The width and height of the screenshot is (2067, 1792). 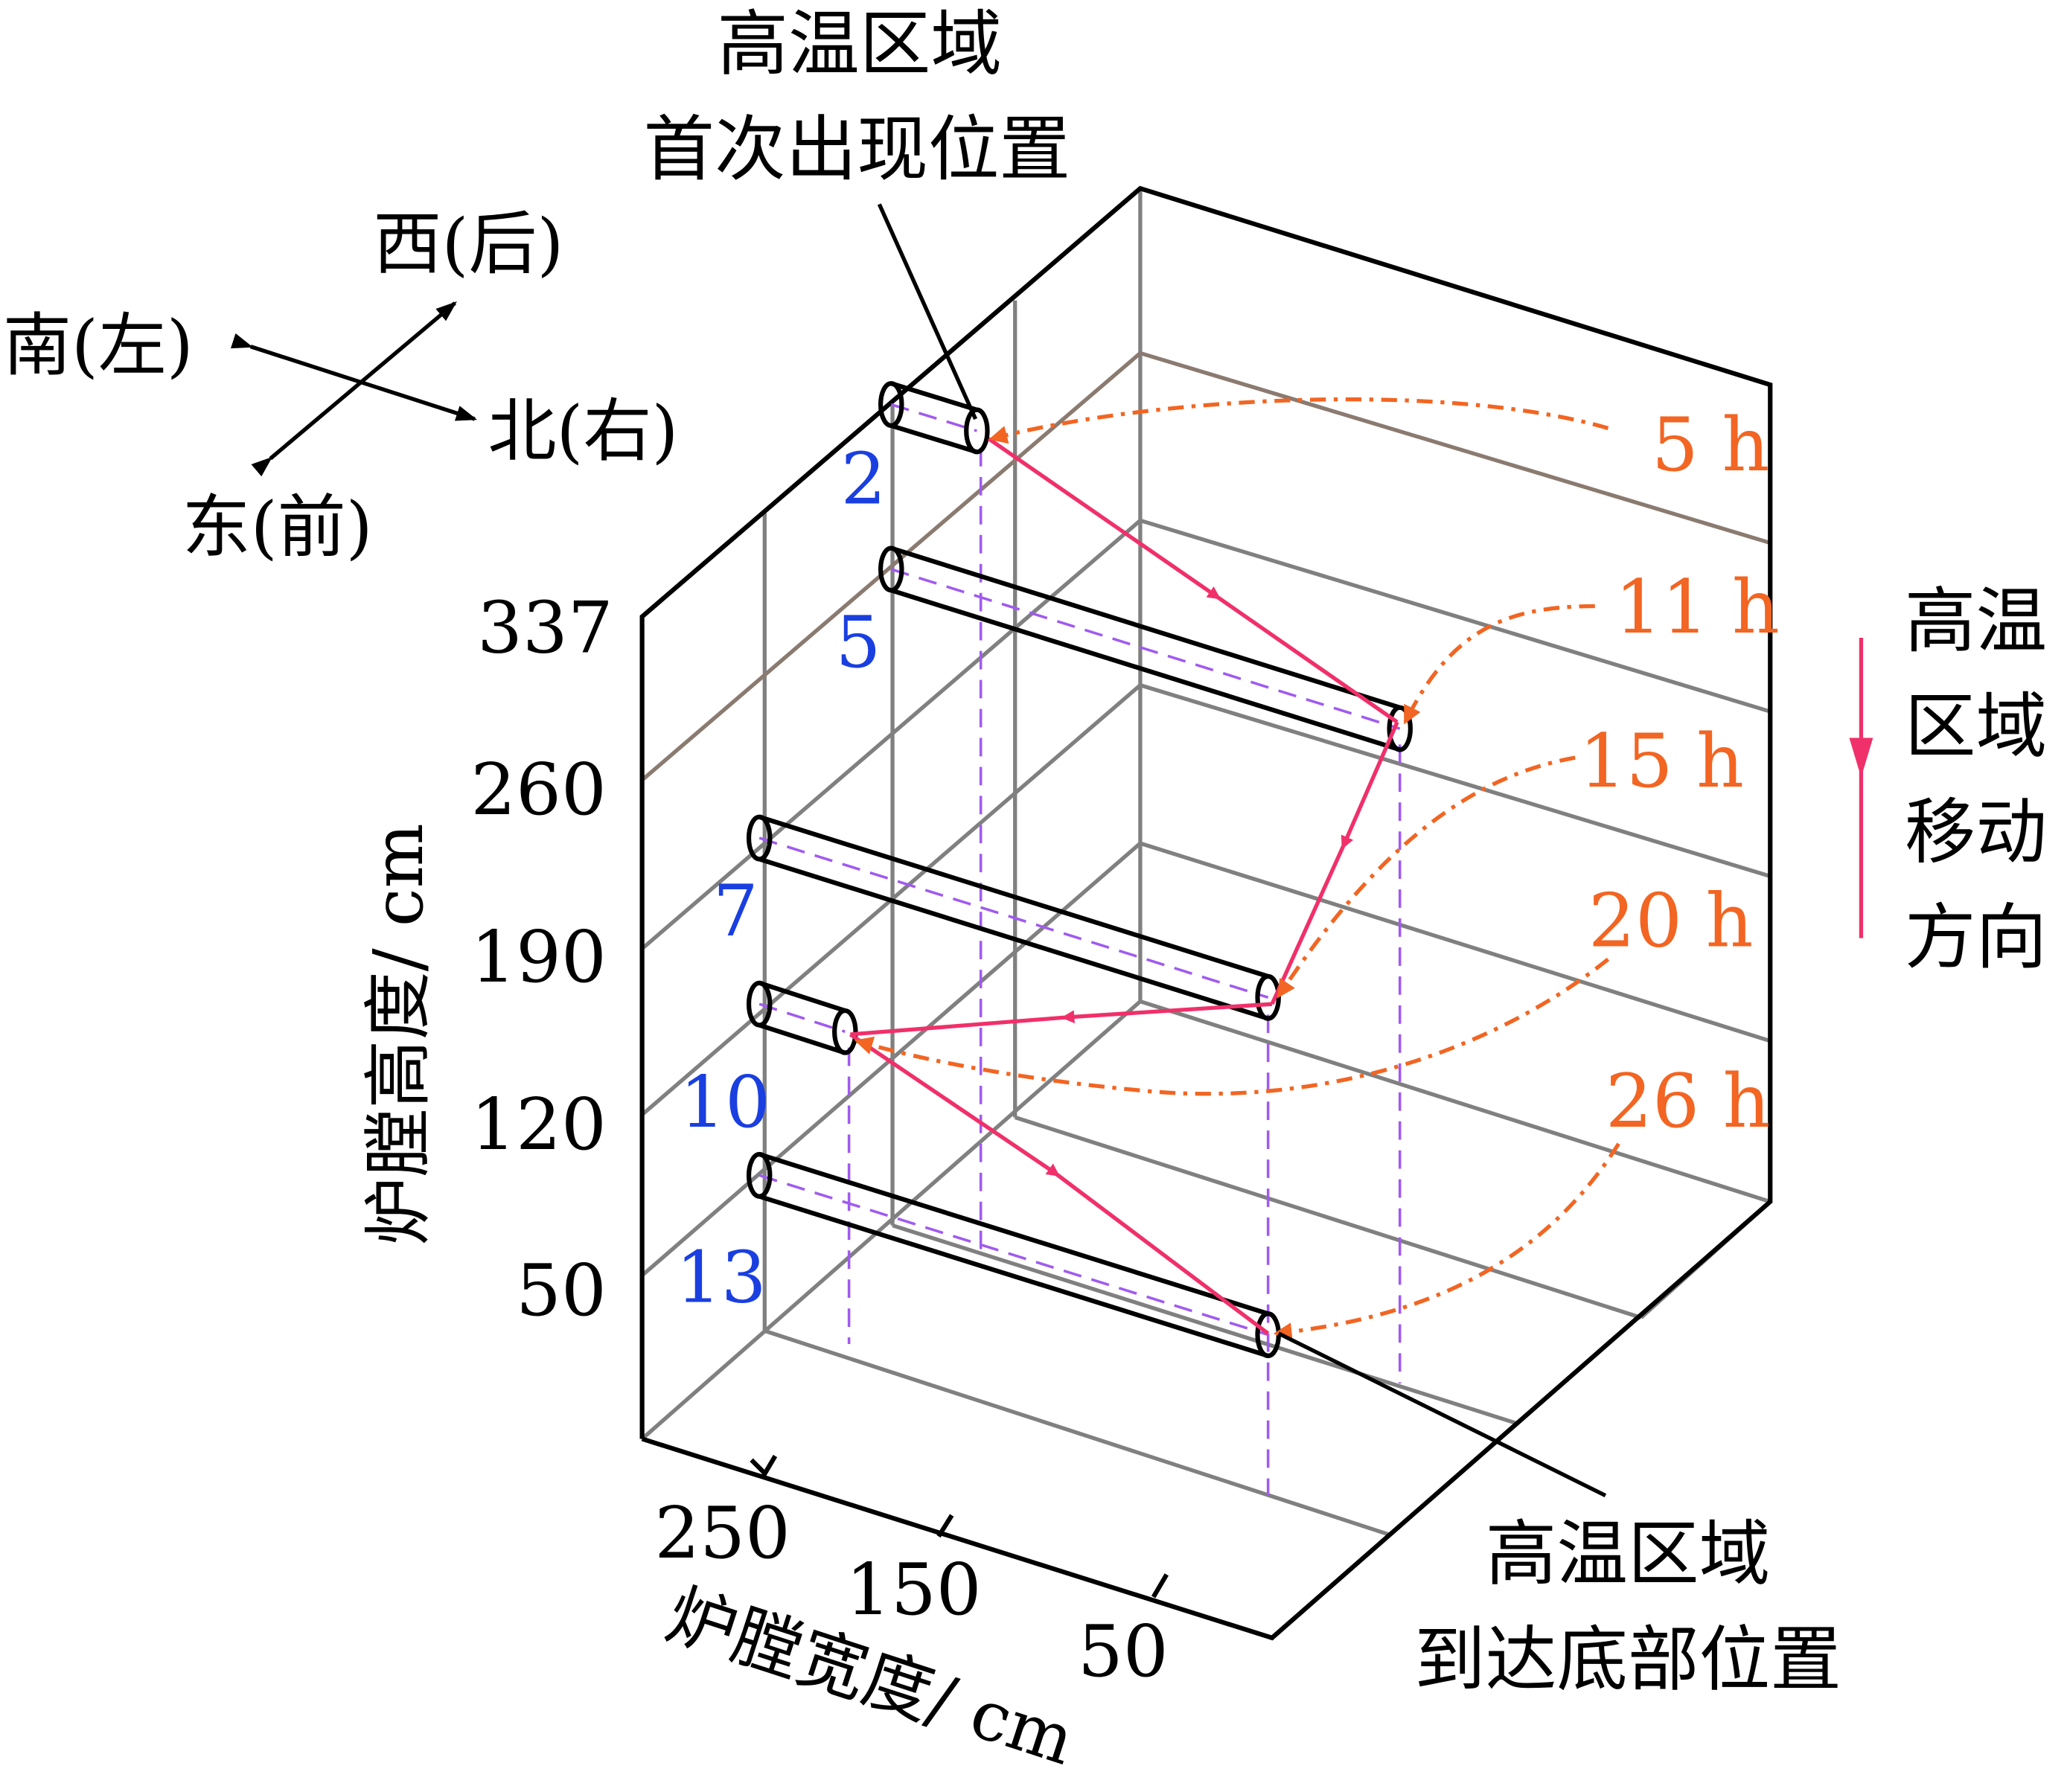 I want to click on top-annotation-line2: 首次出现位置, so click(x=856, y=149).